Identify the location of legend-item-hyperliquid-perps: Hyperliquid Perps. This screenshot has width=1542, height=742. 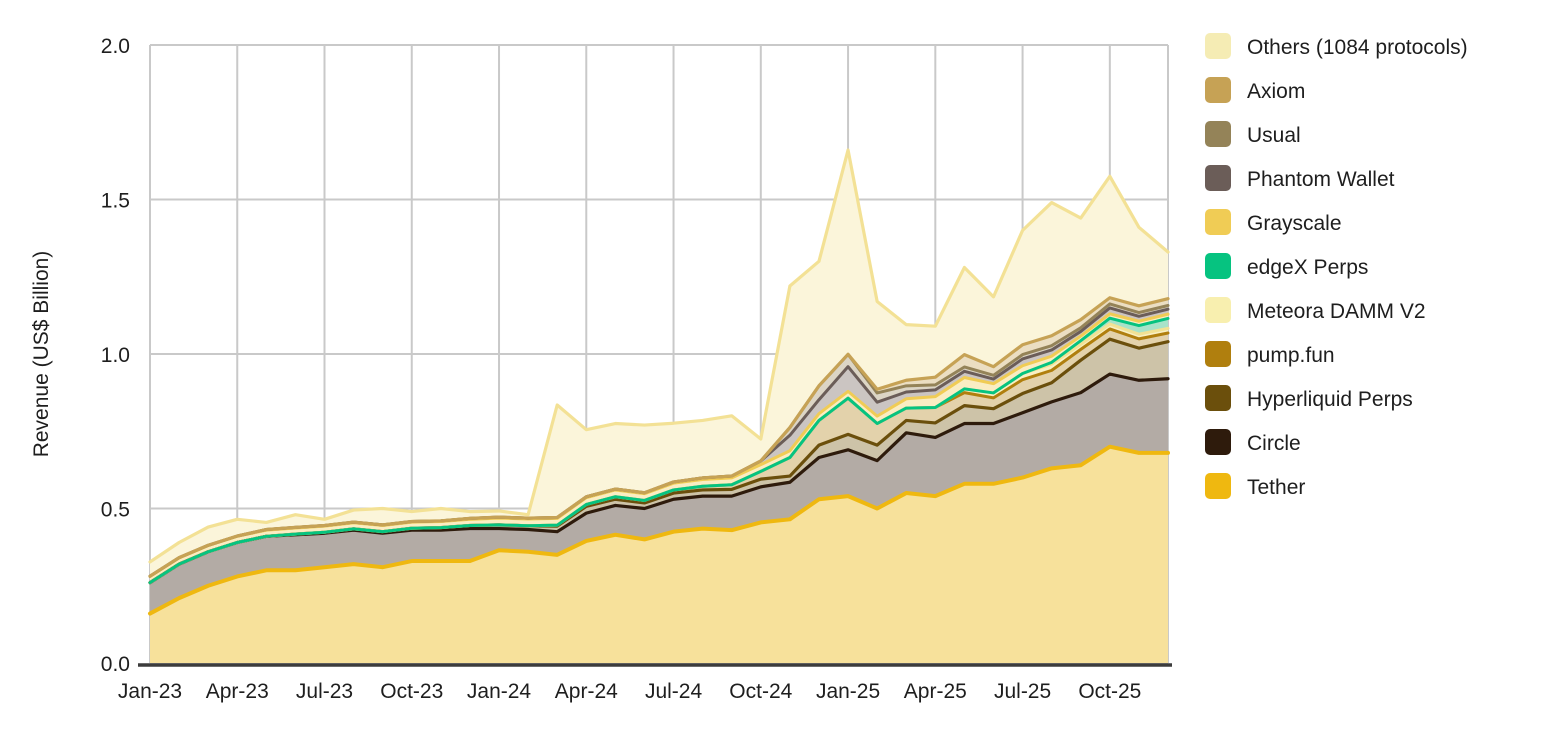
(1309, 398).